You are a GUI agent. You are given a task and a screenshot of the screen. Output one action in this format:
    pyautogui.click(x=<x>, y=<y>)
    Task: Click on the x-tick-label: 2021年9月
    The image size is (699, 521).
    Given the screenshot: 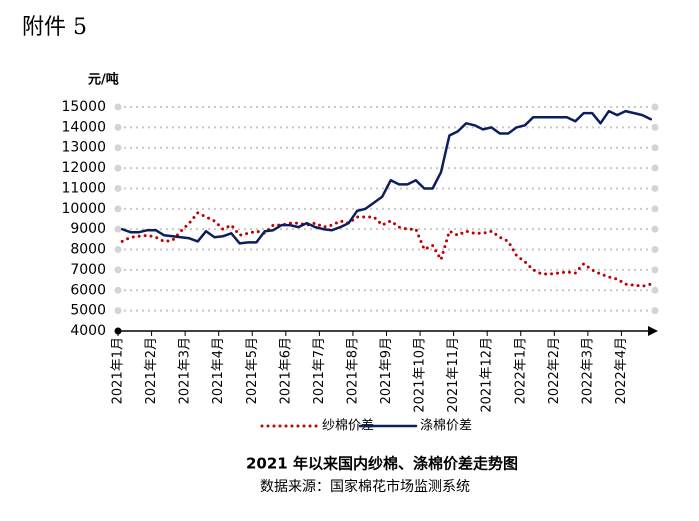 What is the action you would take?
    pyautogui.click(x=386, y=370)
    